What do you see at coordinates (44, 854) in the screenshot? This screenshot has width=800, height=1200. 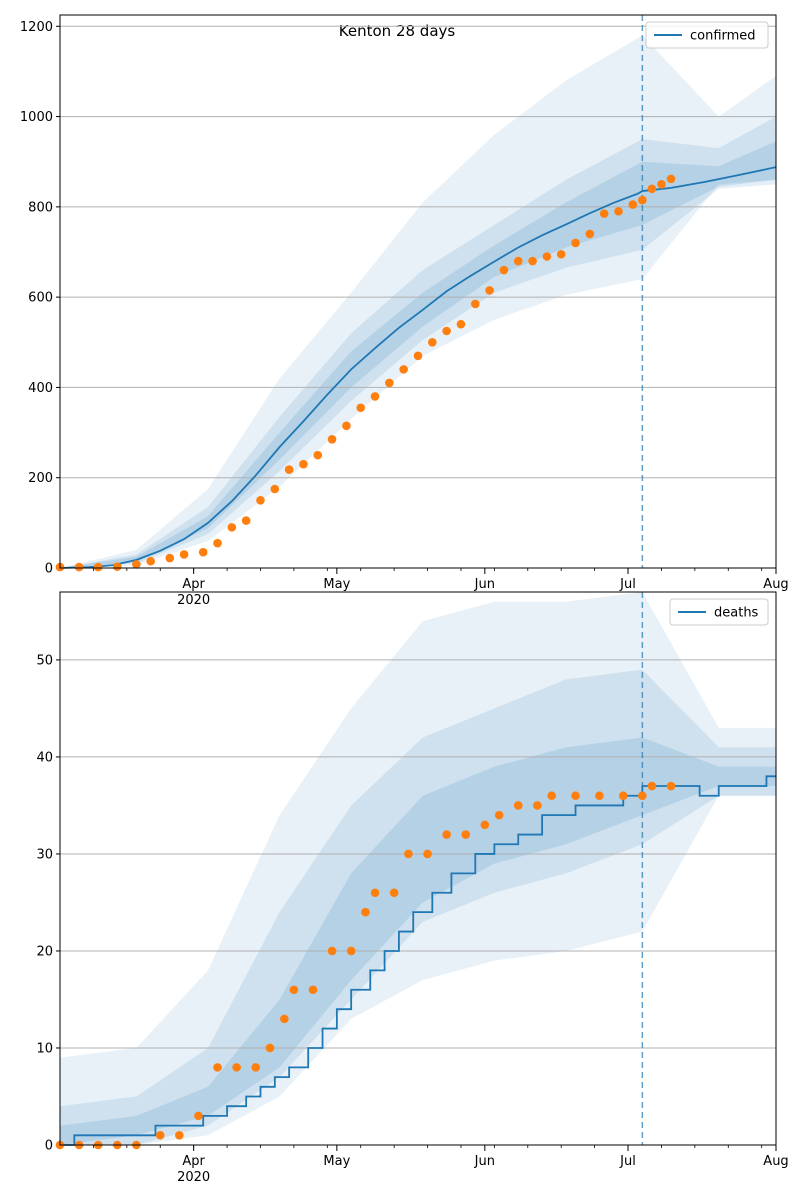 I see `y-tick-label: 30` at bounding box center [44, 854].